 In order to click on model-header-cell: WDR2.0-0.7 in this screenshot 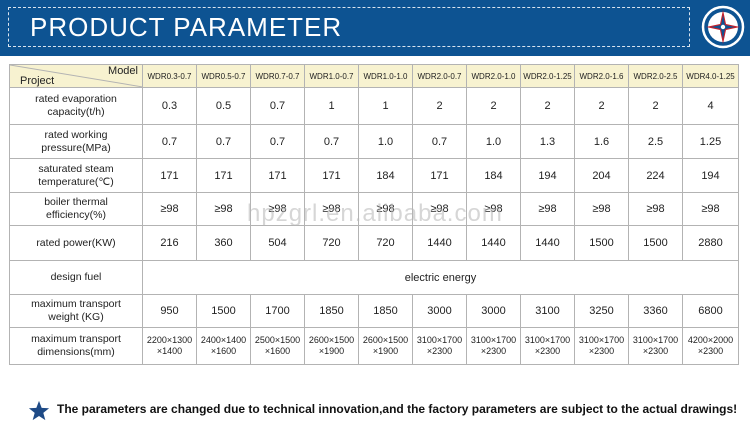, I will do `click(439, 76)`.